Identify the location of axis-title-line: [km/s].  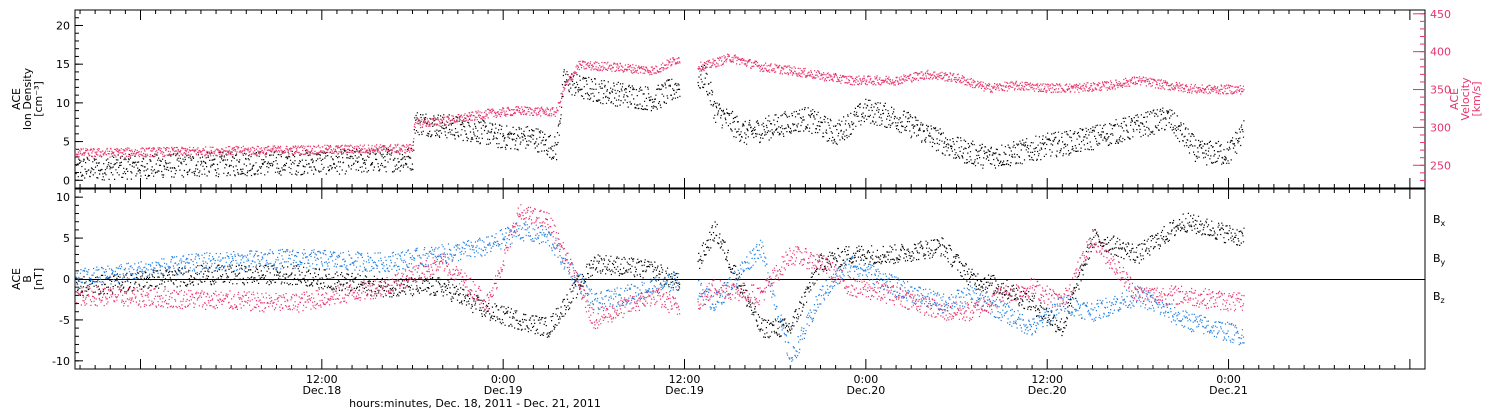
(1476, 98).